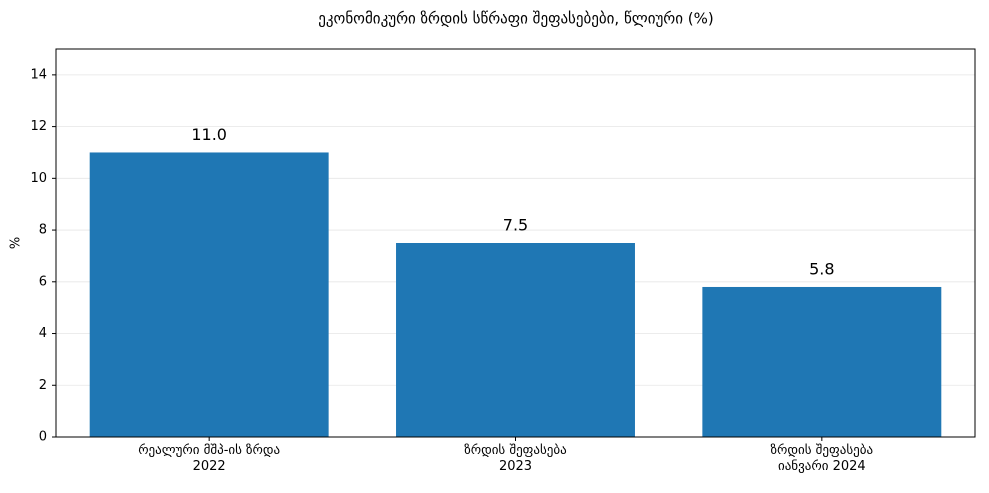 The width and height of the screenshot is (989, 493). Describe the element at coordinates (209, 134) in the screenshot. I see `value-label: 11.0` at that location.